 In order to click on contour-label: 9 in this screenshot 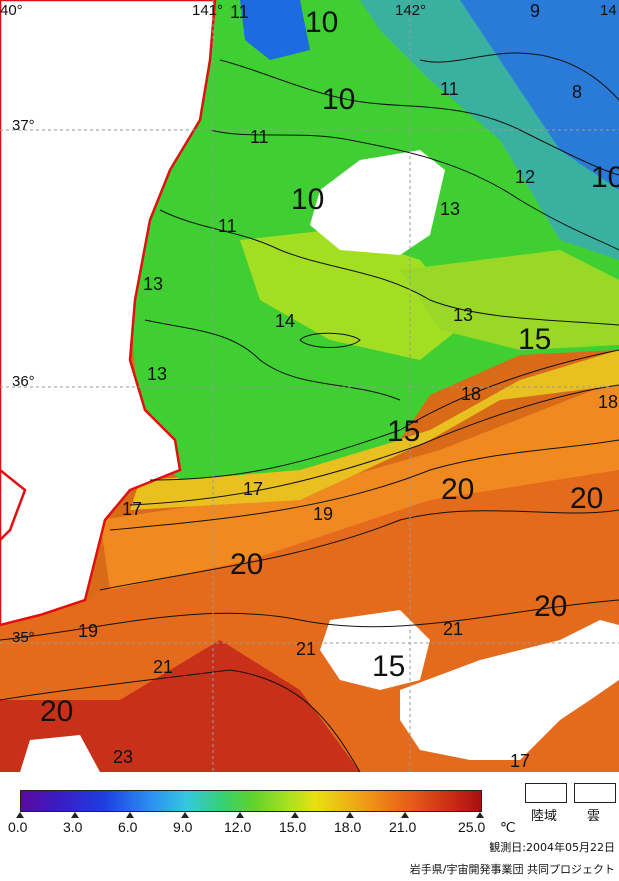, I will do `click(535, 11)`.